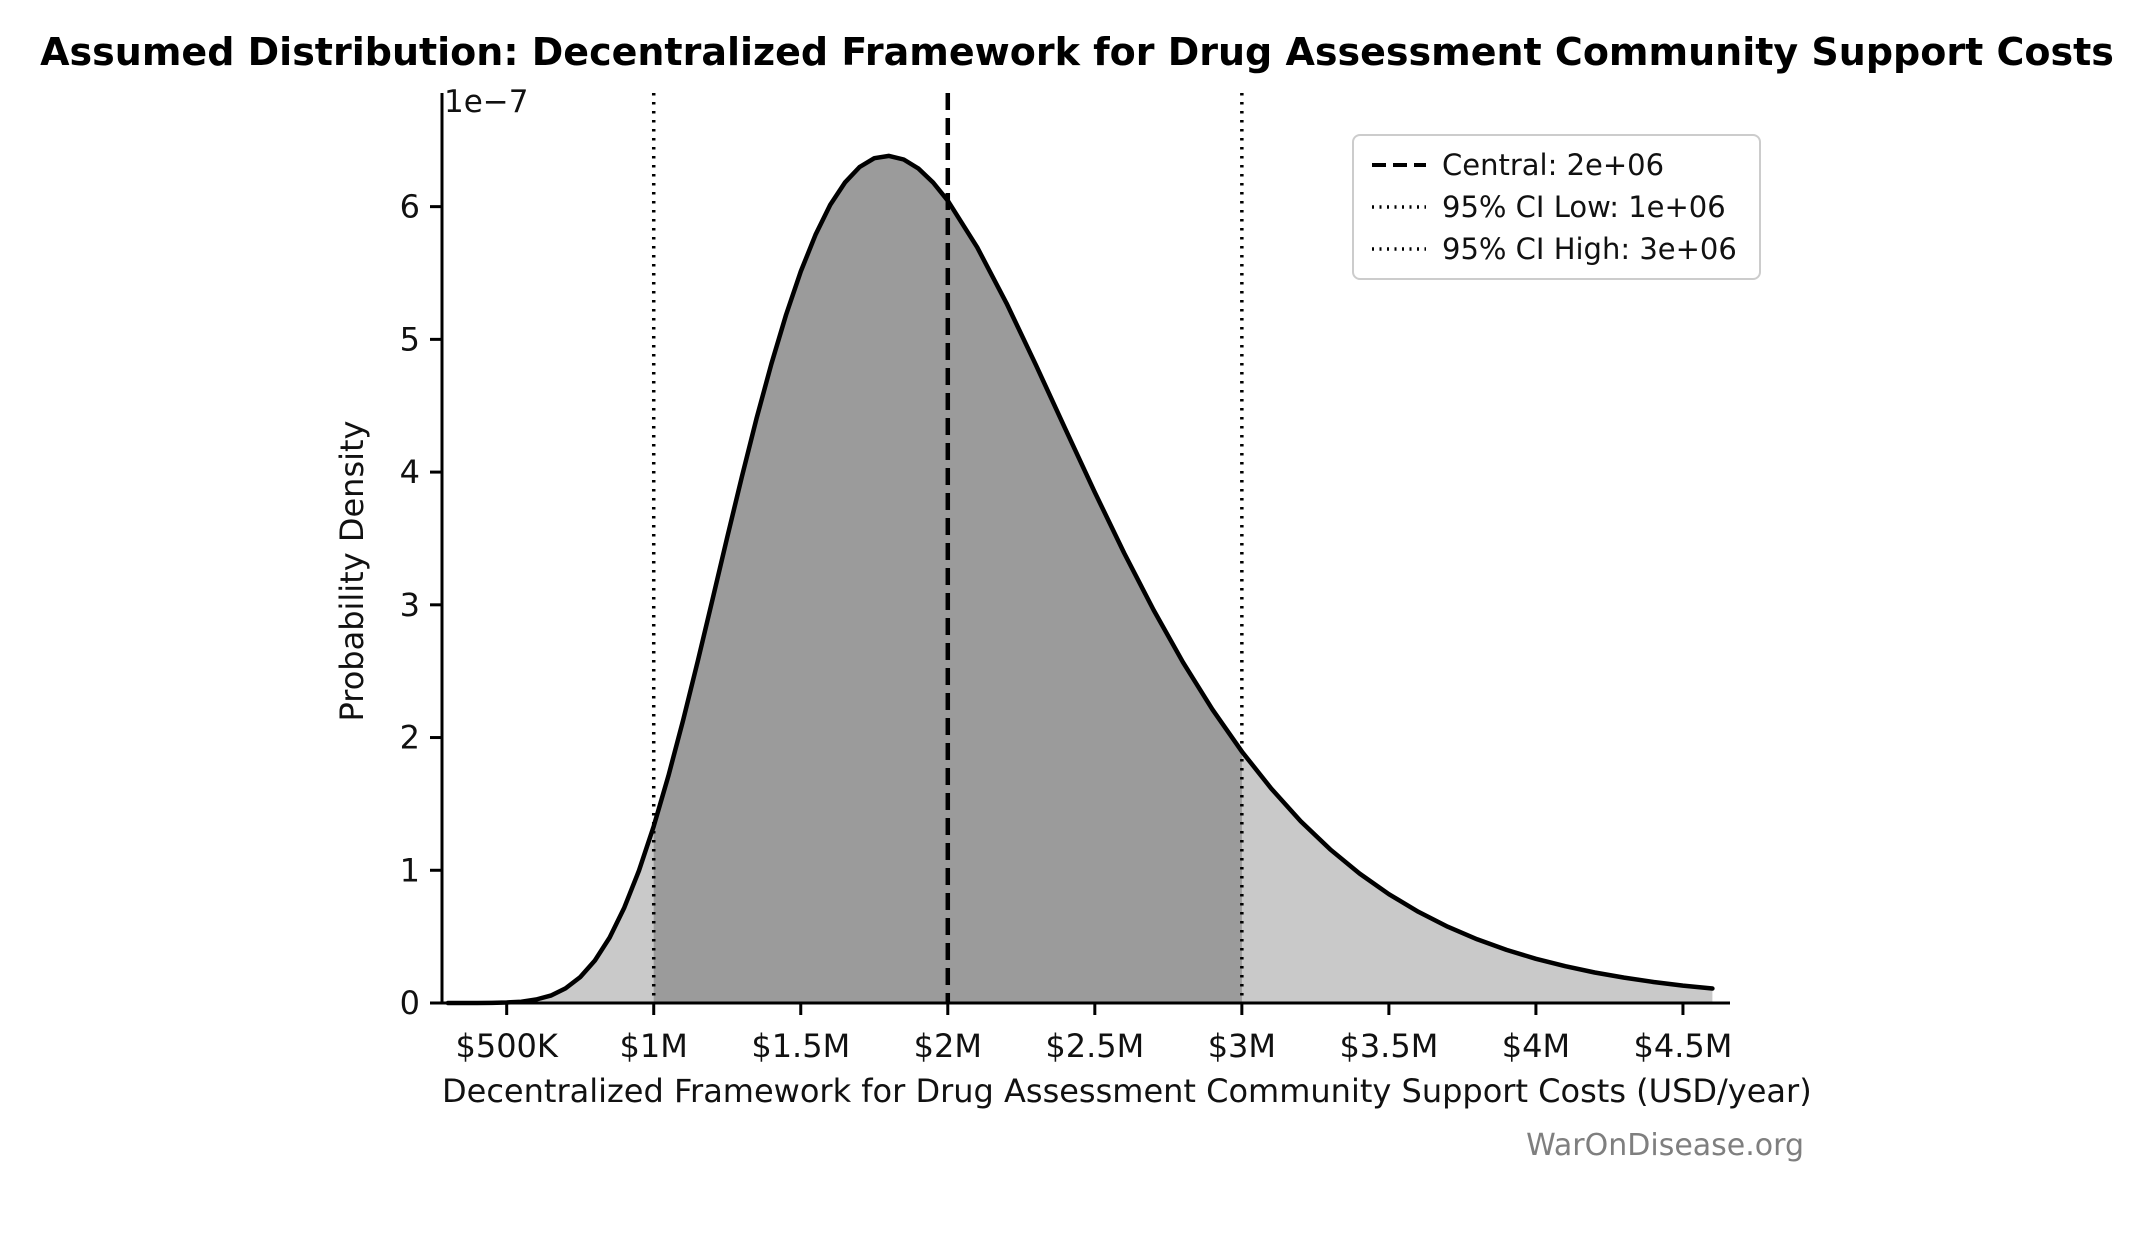 This screenshot has height=1234, width=2154. What do you see at coordinates (1388, 1046) in the screenshot?
I see `x-tick-label: $3.5M` at bounding box center [1388, 1046].